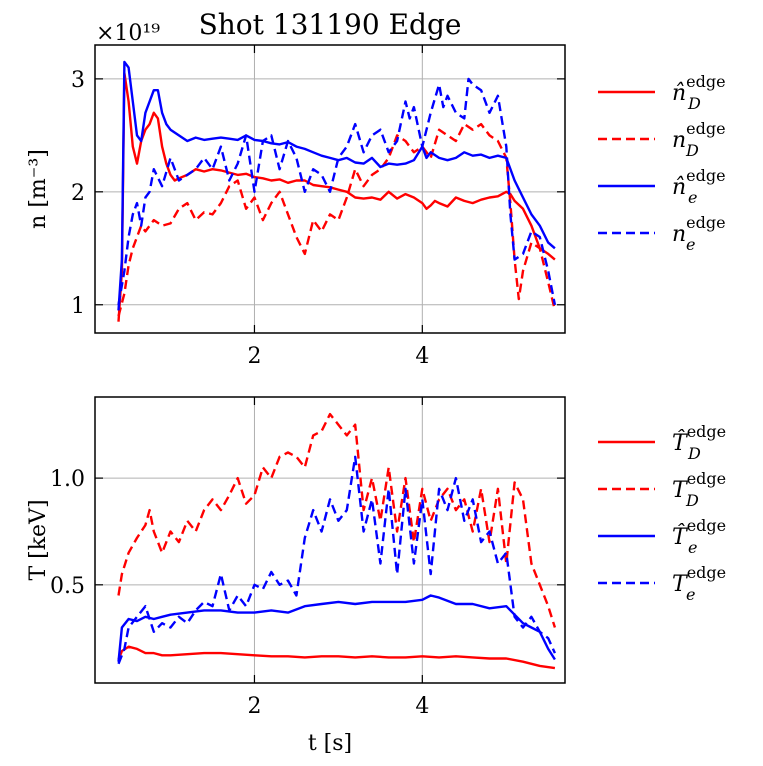 This screenshot has height=766, width=763. I want to click on legend-label: T̂edge D, so click(699, 442).